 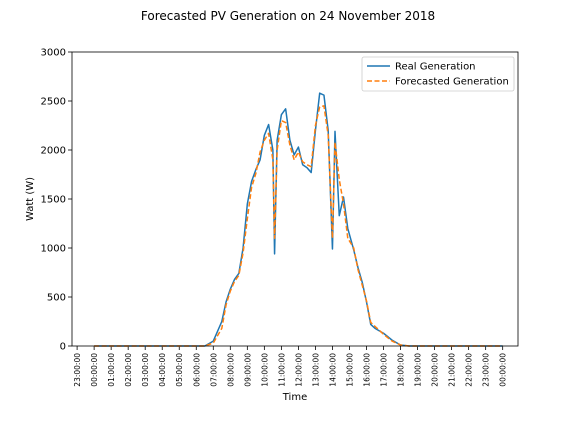 What do you see at coordinates (452, 370) in the screenshot?
I see `x-tick-label: 21:00:00` at bounding box center [452, 370].